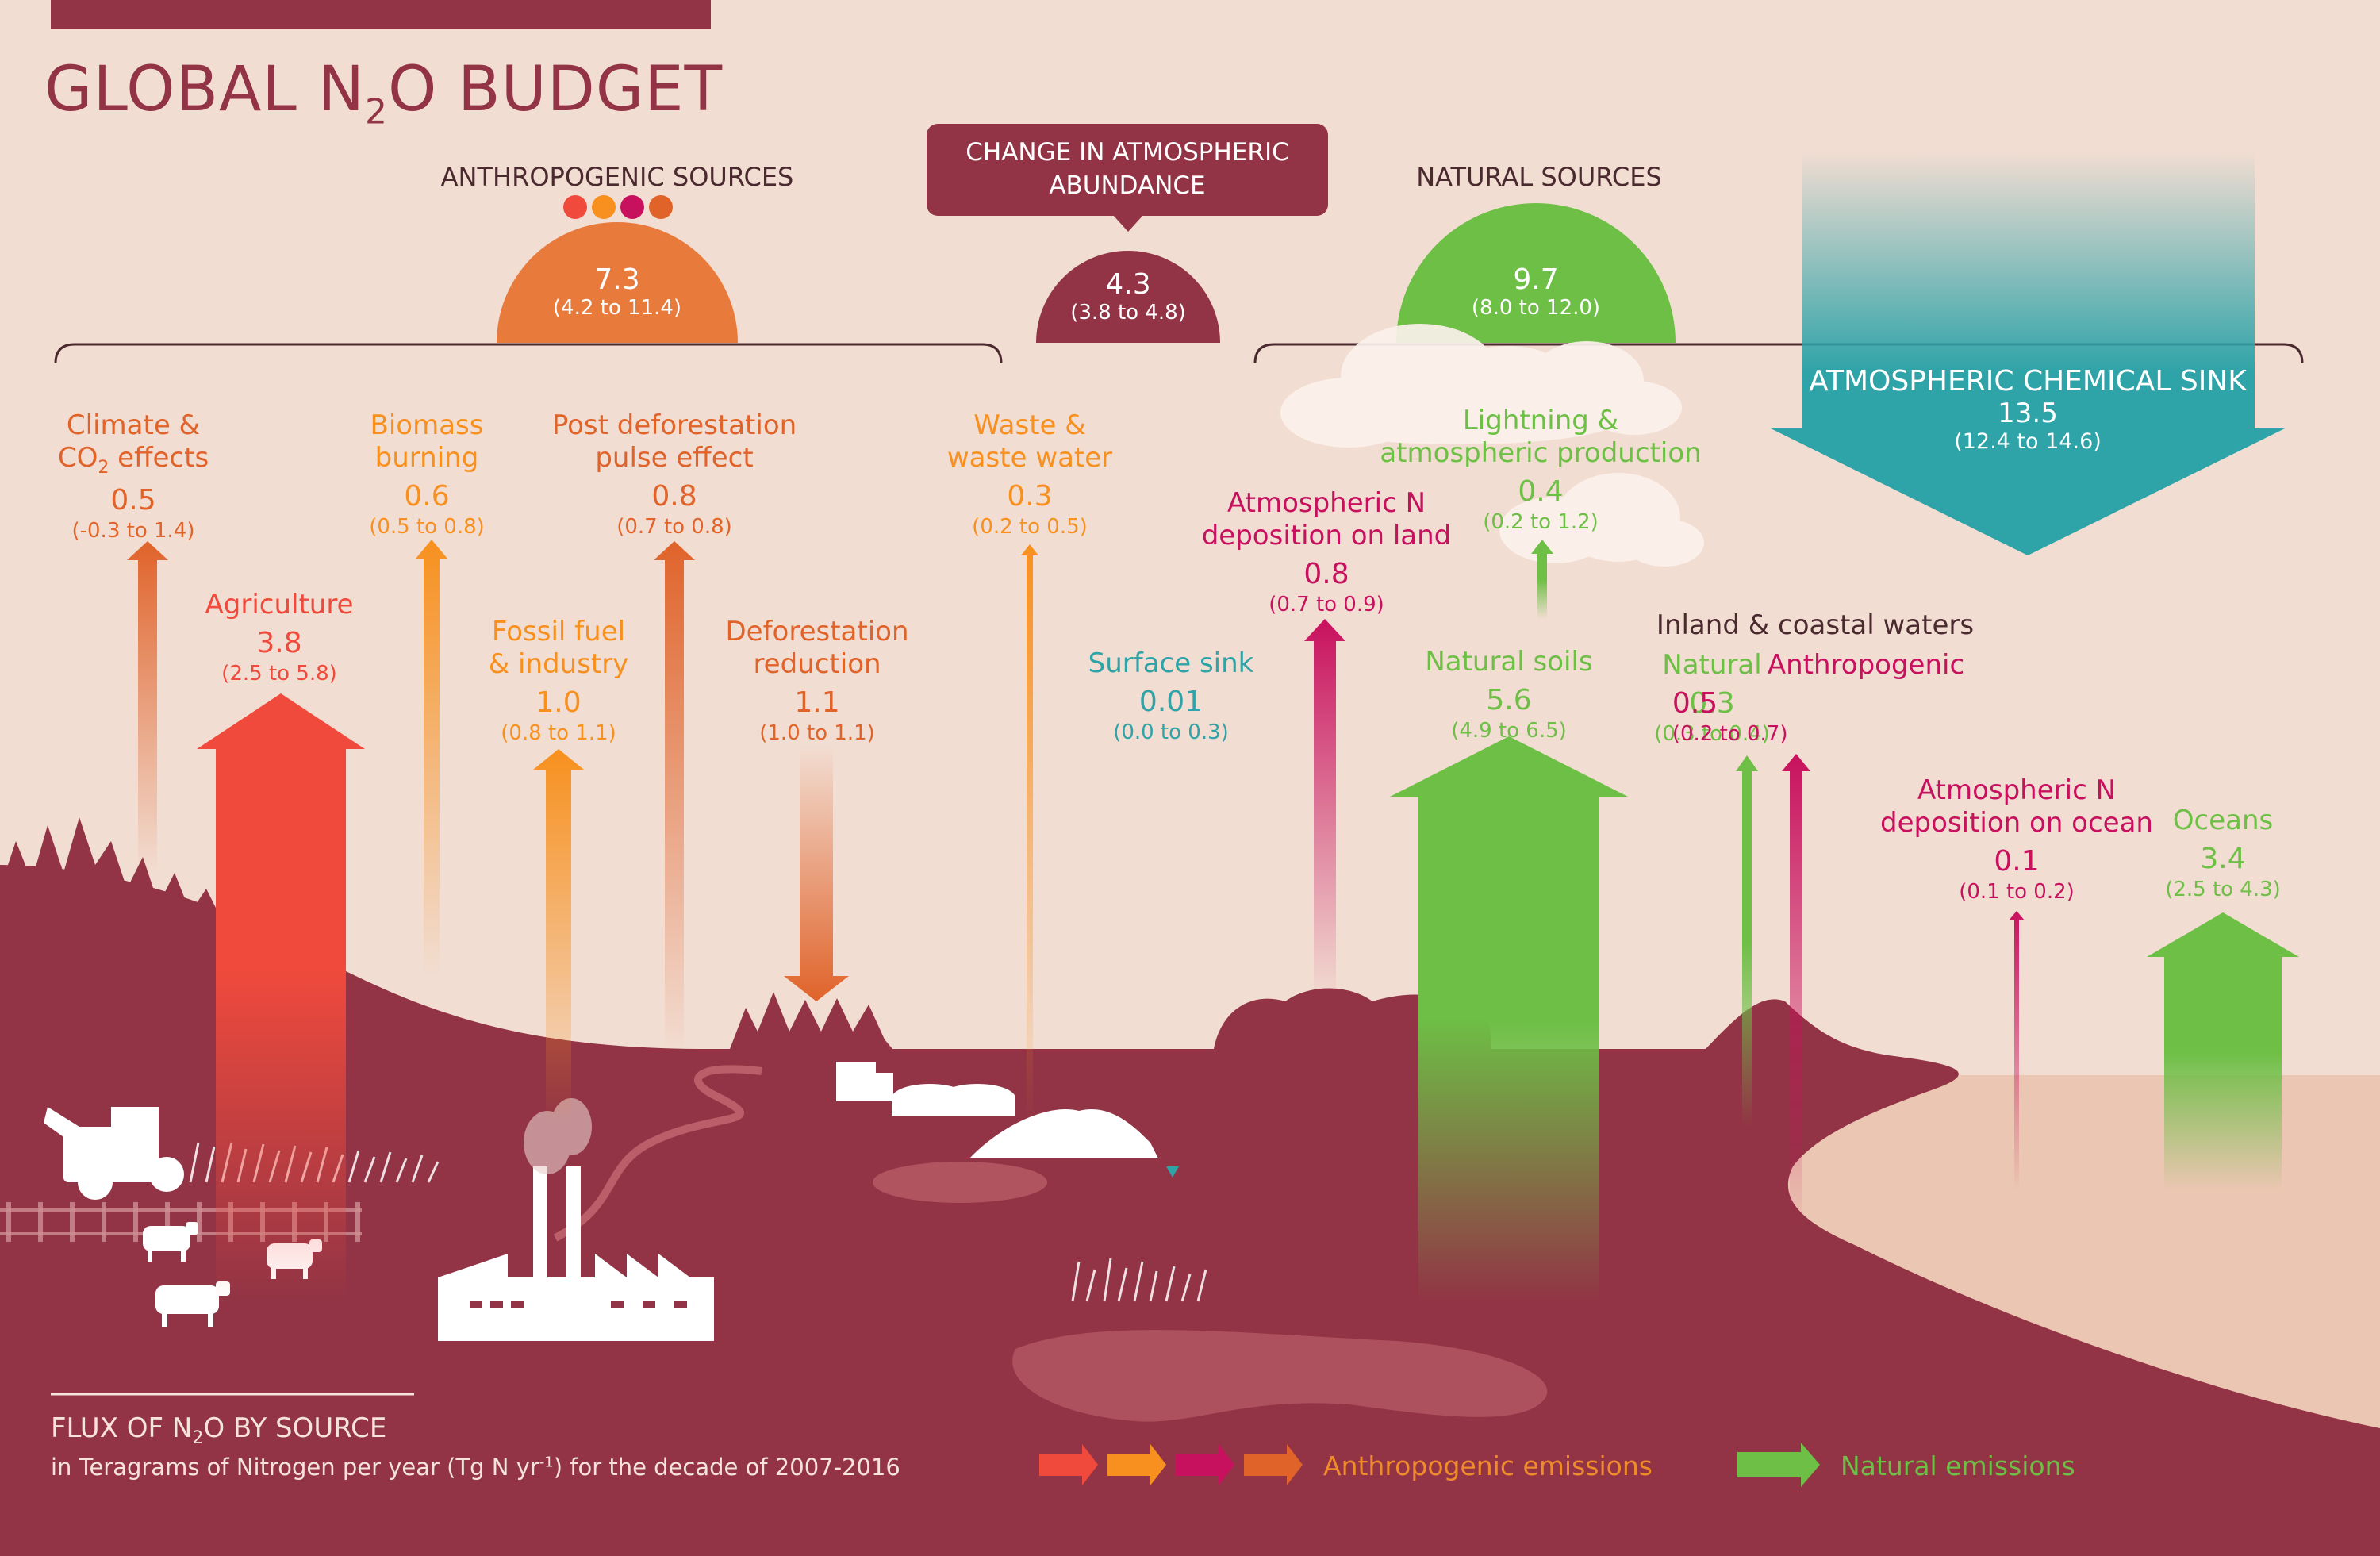  Describe the element at coordinates (1509, 1019) in the screenshot. I see `natural-soils-arrow` at that location.